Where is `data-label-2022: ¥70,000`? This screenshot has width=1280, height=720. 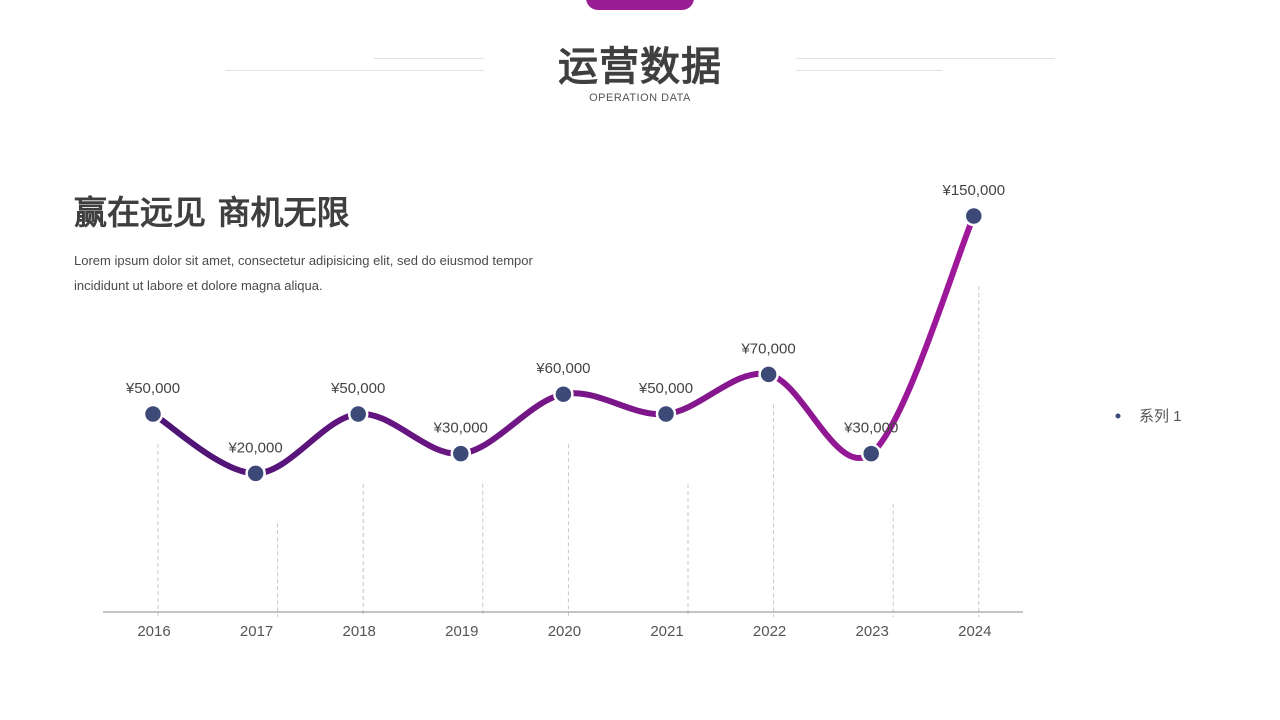
data-label-2022: ¥70,000 is located at coordinates (767, 348).